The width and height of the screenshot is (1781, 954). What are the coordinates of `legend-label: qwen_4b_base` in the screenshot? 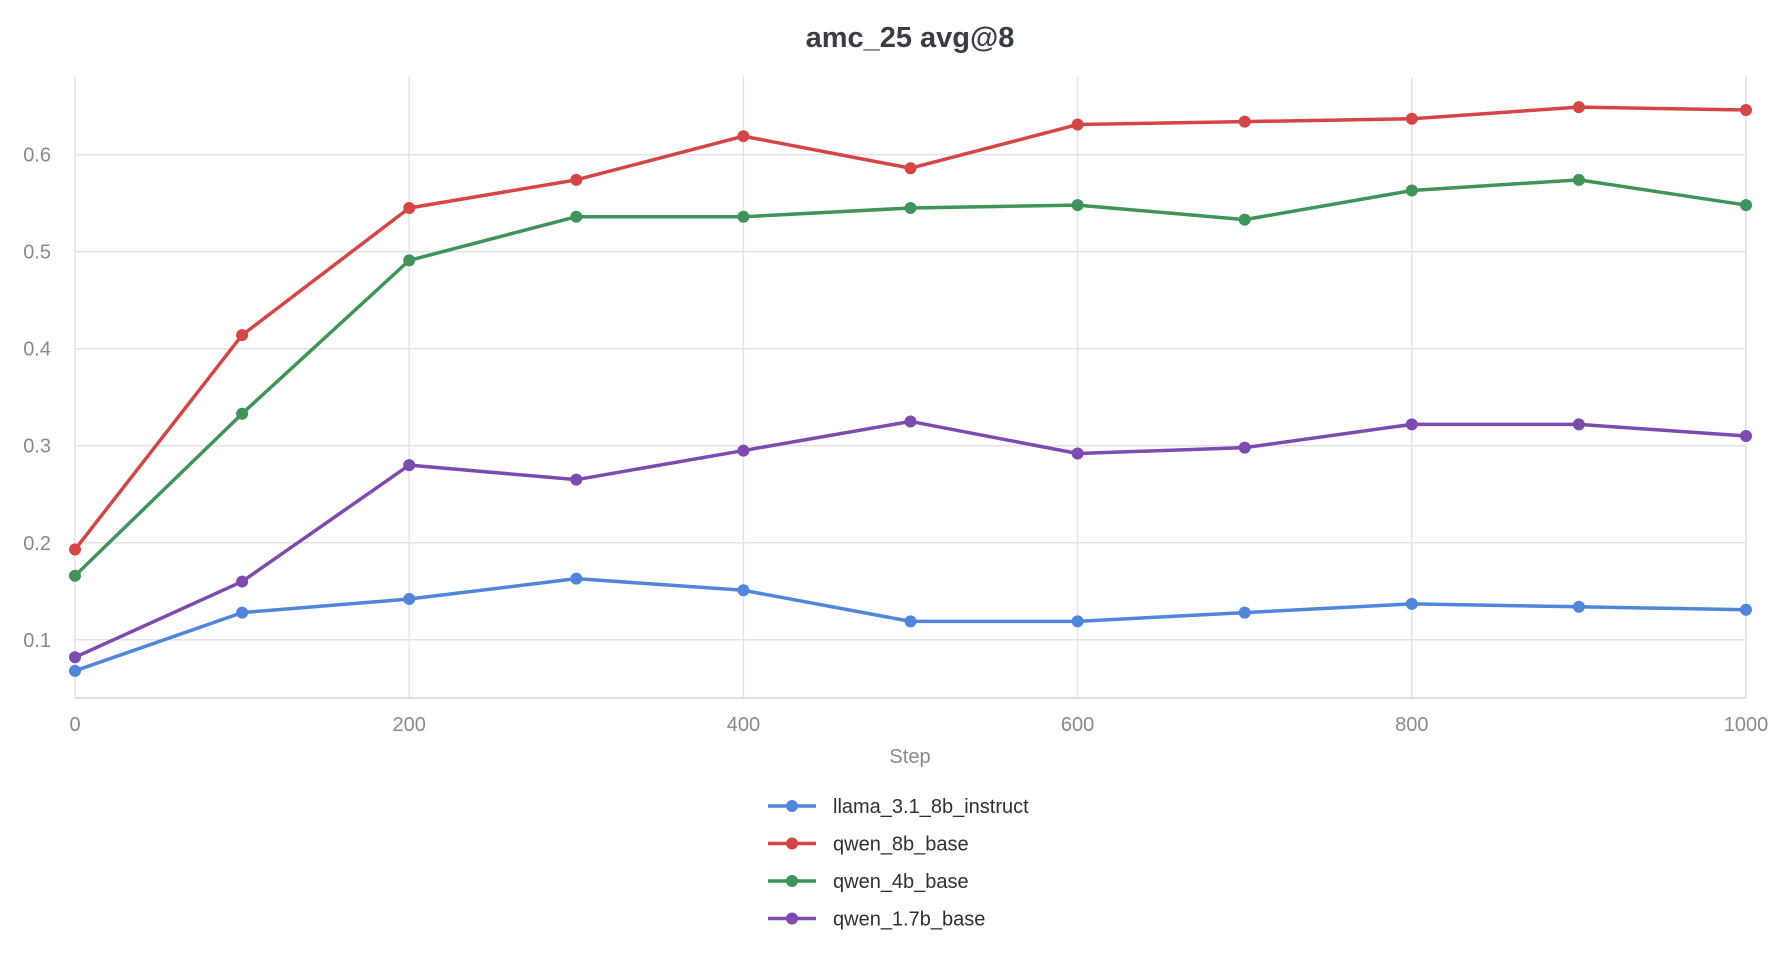 It's located at (901, 882).